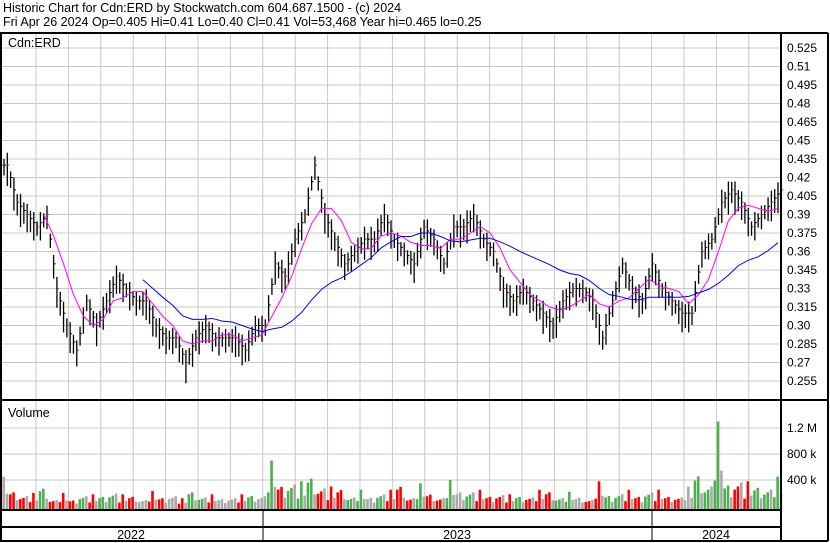 The height and width of the screenshot is (543, 830). I want to click on year-label: 2023, so click(457, 535).